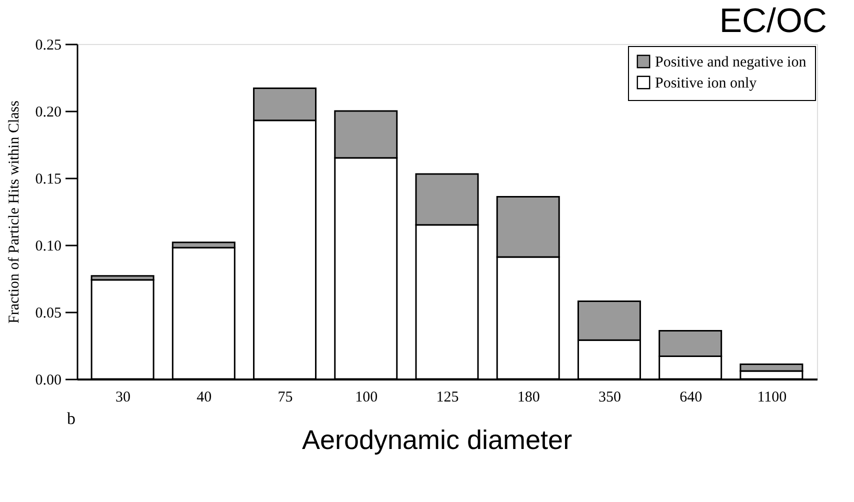 This screenshot has width=854, height=502. What do you see at coordinates (437, 440) in the screenshot?
I see `x-axis-title: Aerodynamic diameter` at bounding box center [437, 440].